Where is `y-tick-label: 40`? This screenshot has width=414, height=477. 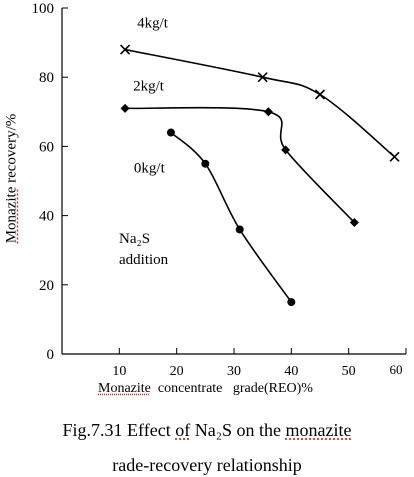 y-tick-label: 40 is located at coordinates (46, 217).